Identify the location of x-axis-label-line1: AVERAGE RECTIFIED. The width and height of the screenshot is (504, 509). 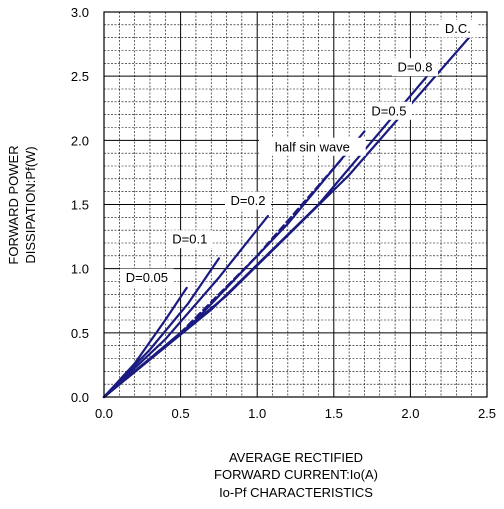
(296, 457).